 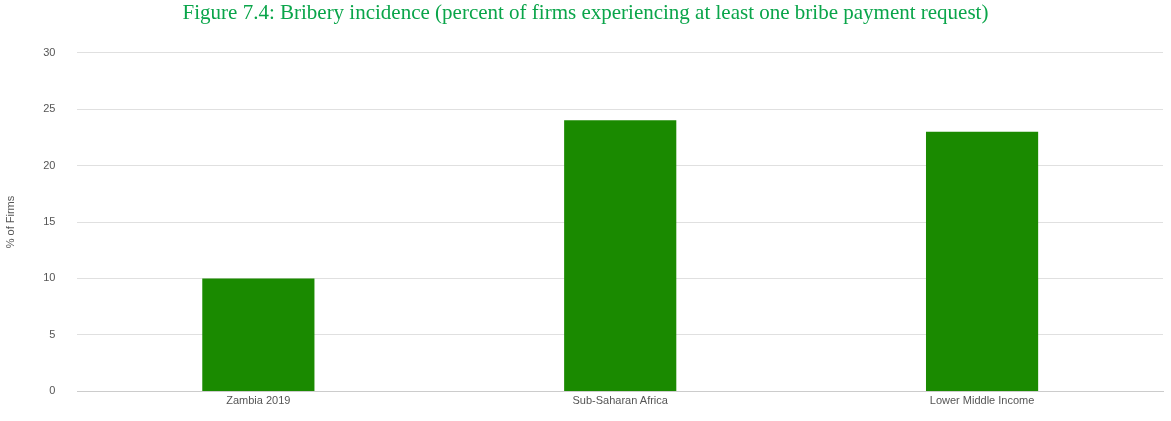 What do you see at coordinates (585, 12) in the screenshot?
I see `chart-title: Figure 7.4: Bribery incidence (percent of firms experiencing at least one bribe payment request)` at bounding box center [585, 12].